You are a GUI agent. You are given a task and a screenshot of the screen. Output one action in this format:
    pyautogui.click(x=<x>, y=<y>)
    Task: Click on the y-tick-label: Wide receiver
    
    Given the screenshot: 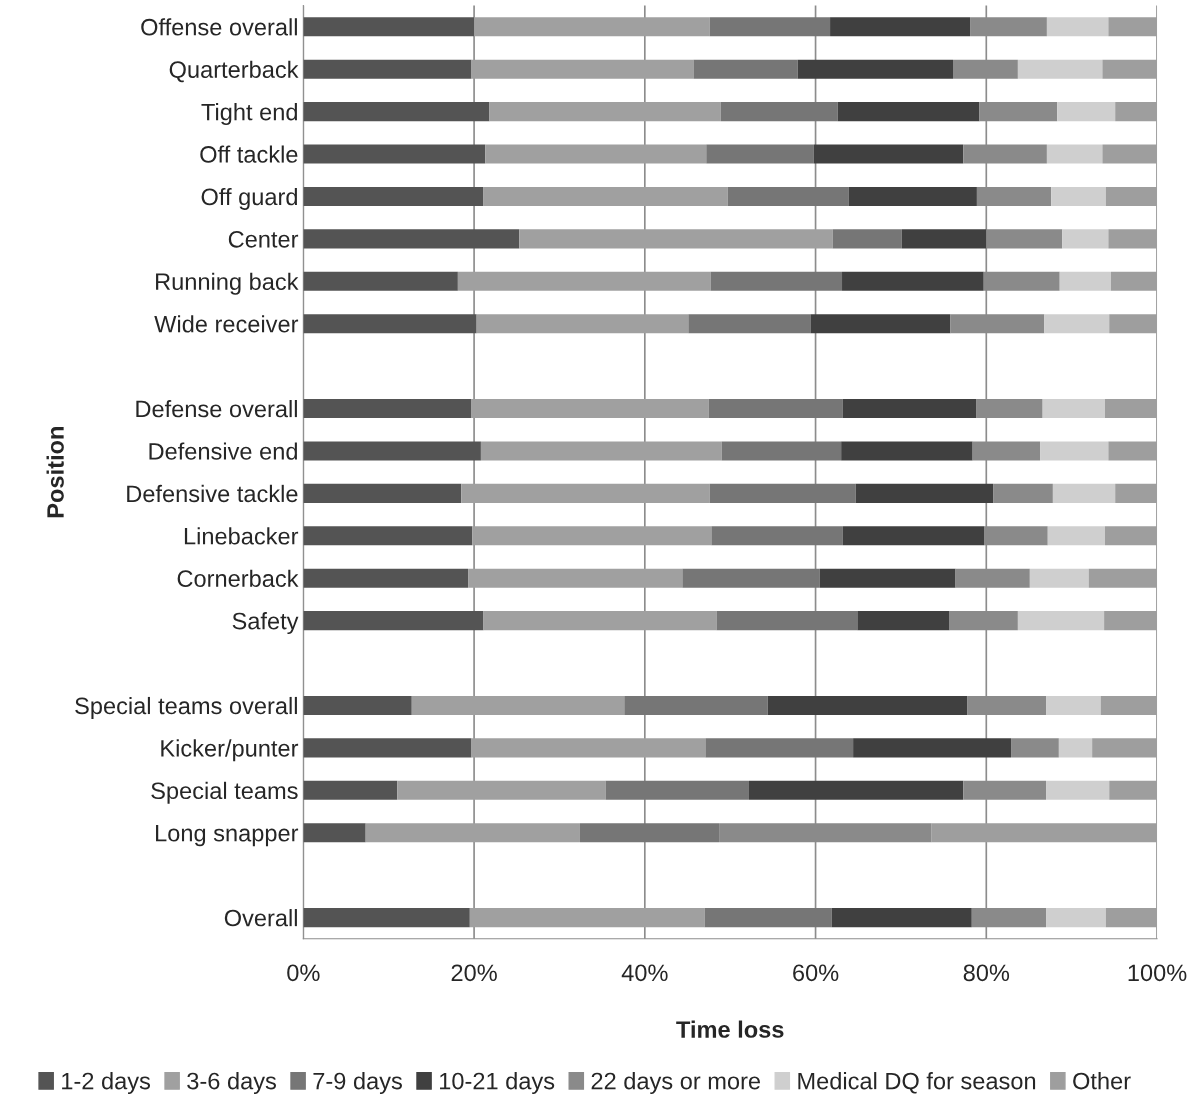 What is the action you would take?
    pyautogui.click(x=226, y=324)
    